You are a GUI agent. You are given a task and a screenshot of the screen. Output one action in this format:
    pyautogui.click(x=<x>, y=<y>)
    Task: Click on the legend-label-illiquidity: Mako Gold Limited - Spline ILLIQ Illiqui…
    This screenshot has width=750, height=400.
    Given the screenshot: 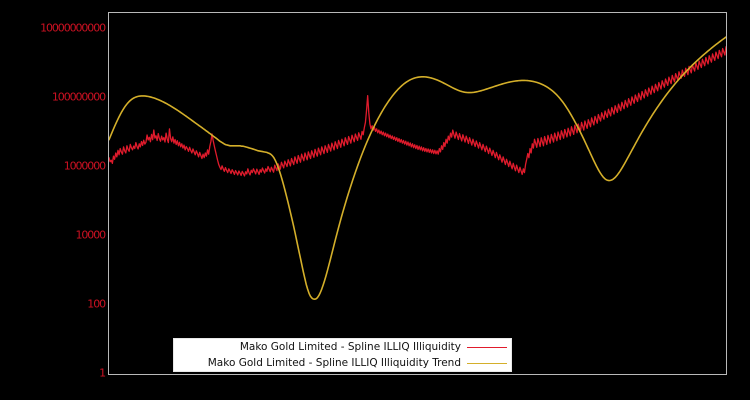 What is the action you would take?
    pyautogui.click(x=350, y=347)
    